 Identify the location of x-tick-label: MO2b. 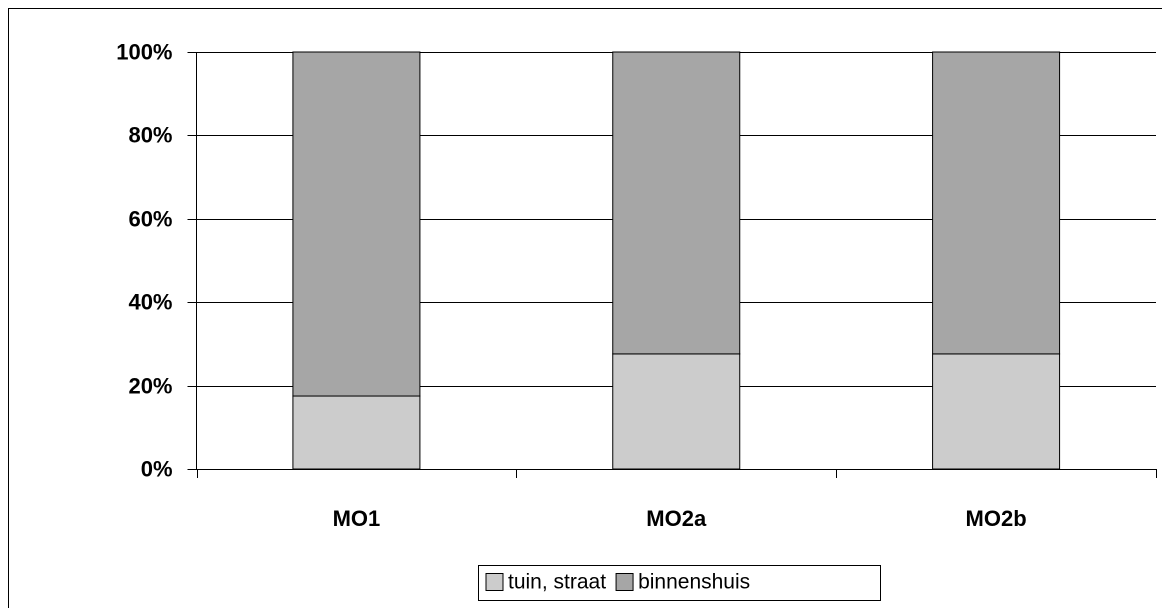
(996, 518).